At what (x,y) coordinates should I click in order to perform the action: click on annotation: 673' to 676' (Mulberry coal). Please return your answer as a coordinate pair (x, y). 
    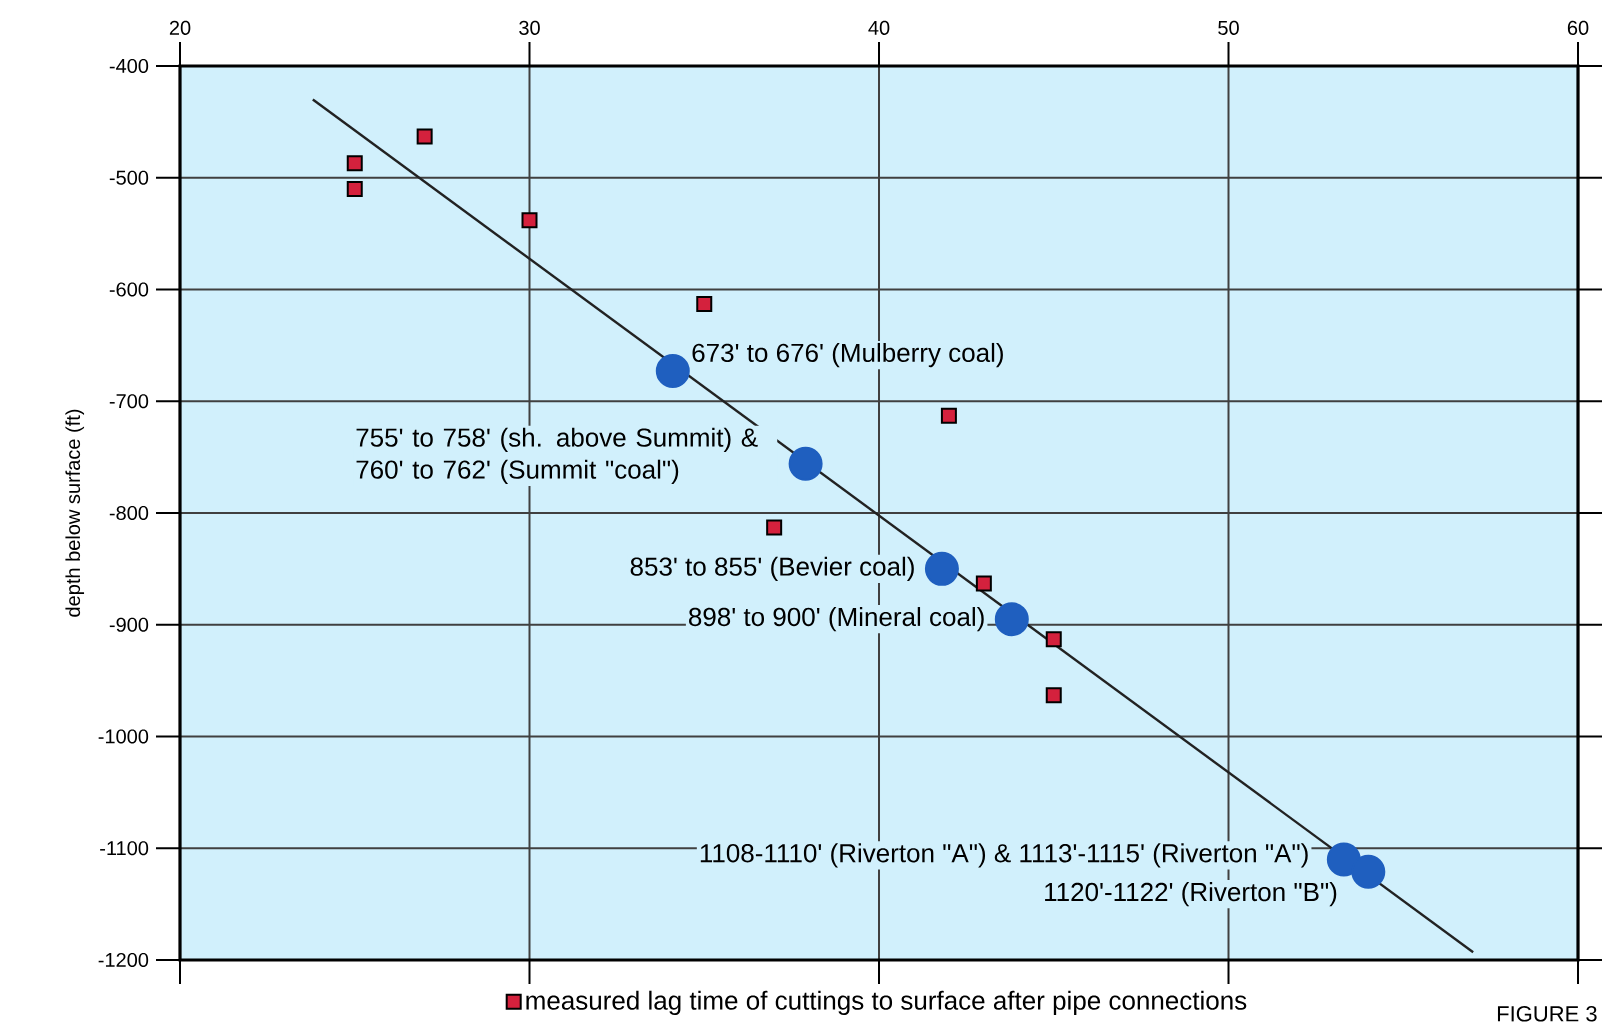
    Looking at the image, I should click on (847, 355).